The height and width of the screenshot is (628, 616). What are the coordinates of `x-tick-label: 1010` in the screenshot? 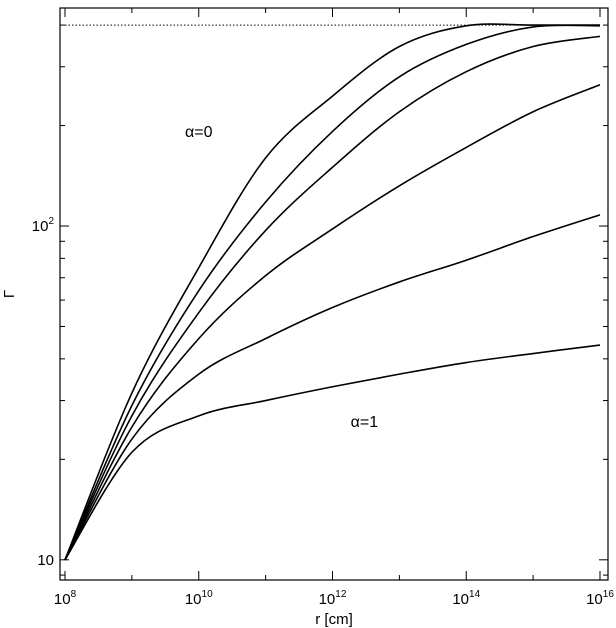 It's located at (199, 598).